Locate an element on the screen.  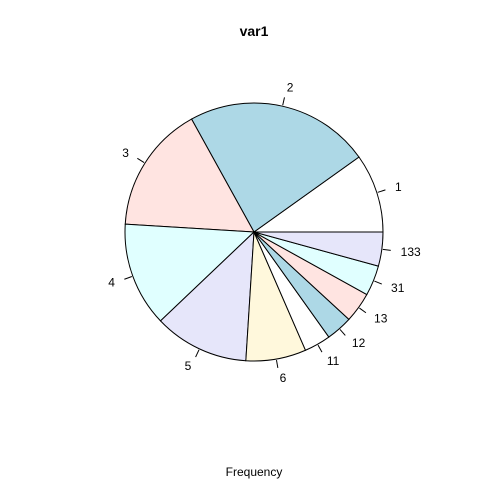
pie-label-31: 31 is located at coordinates (398, 288).